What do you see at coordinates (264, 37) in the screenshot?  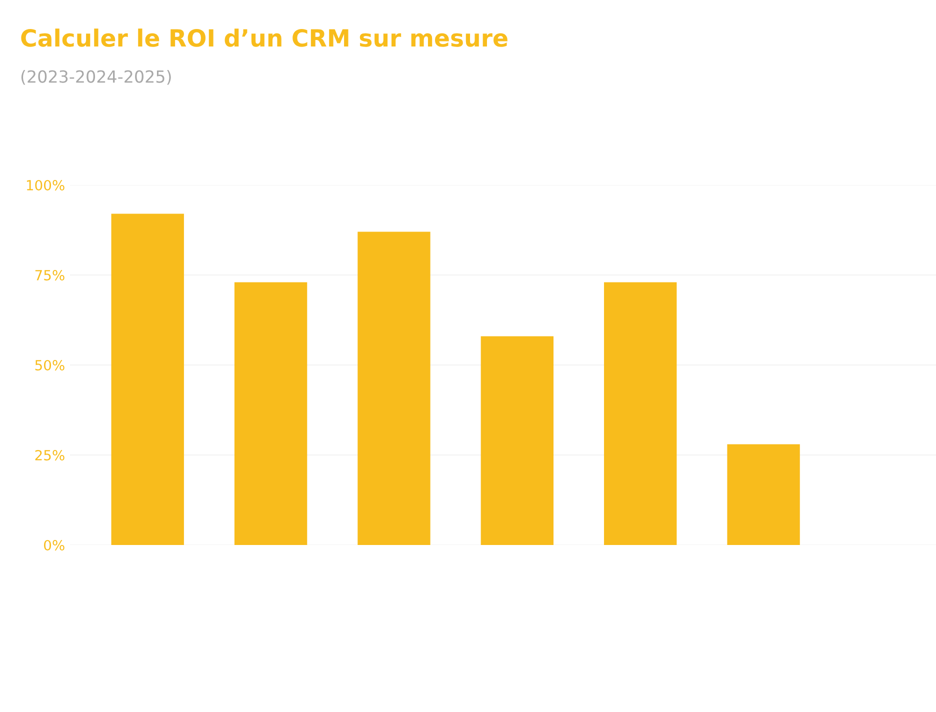 I see `chart-title: Calculer le ROI d’un CRM sur mesure` at bounding box center [264, 37].